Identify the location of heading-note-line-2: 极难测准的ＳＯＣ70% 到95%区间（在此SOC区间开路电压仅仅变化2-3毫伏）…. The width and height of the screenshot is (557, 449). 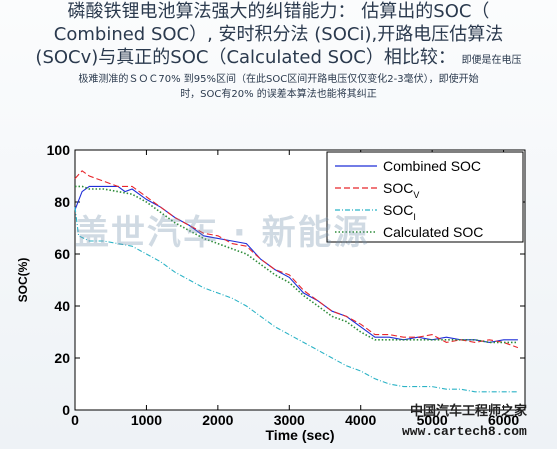
(278, 79).